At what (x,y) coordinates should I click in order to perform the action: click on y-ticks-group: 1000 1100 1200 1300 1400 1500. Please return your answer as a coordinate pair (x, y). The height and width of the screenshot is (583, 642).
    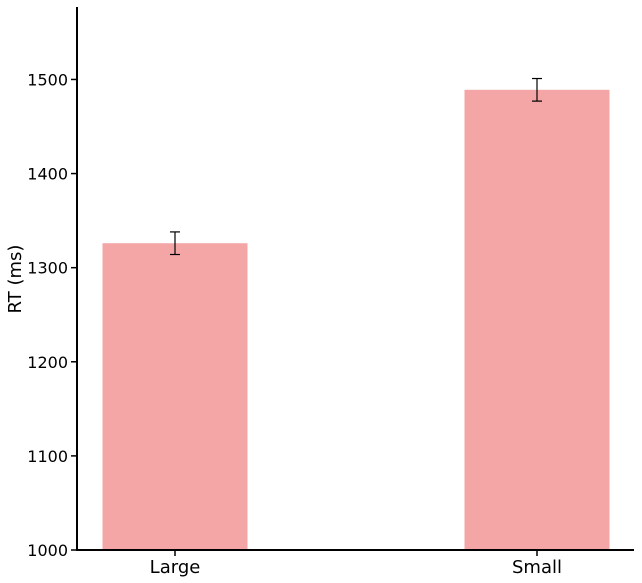
    Looking at the image, I should click on (52, 315).